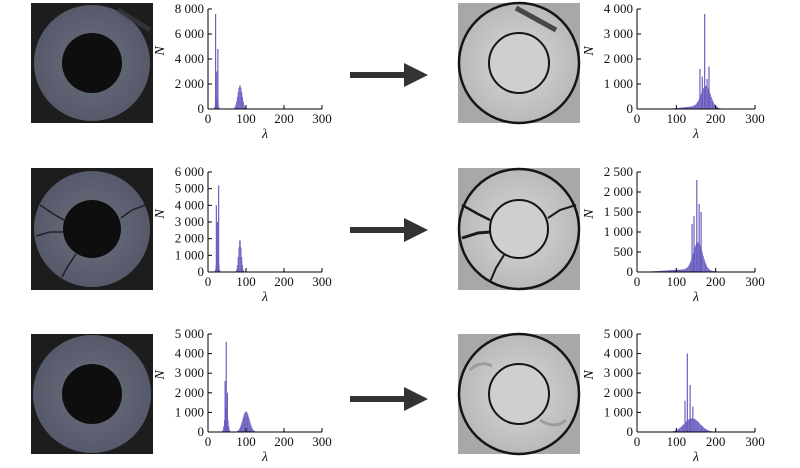  Describe the element at coordinates (624, 251) in the screenshot. I see `y-tick-label: 500` at that location.